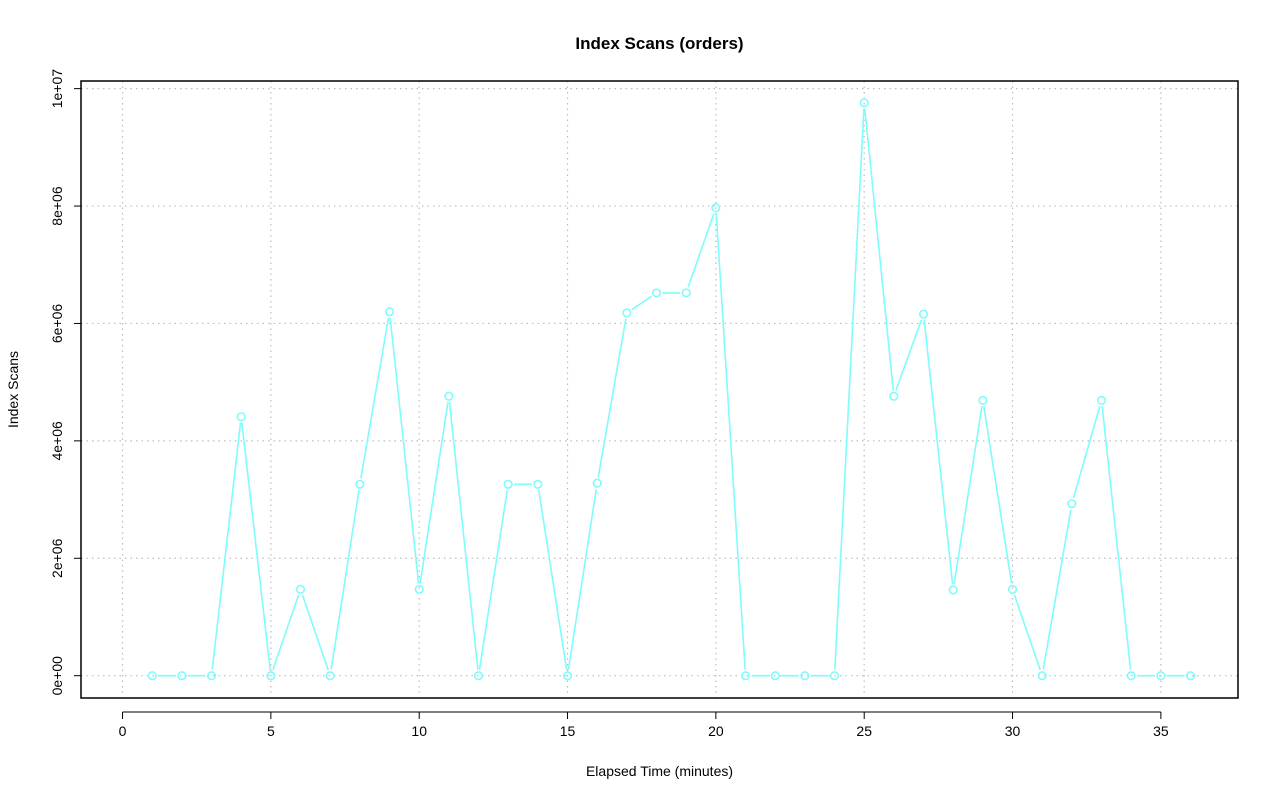 Image resolution: width=1280 pixels, height=801 pixels. Describe the element at coordinates (659, 771) in the screenshot. I see `x-axis-title: Elapsed Time (minutes)` at that location.